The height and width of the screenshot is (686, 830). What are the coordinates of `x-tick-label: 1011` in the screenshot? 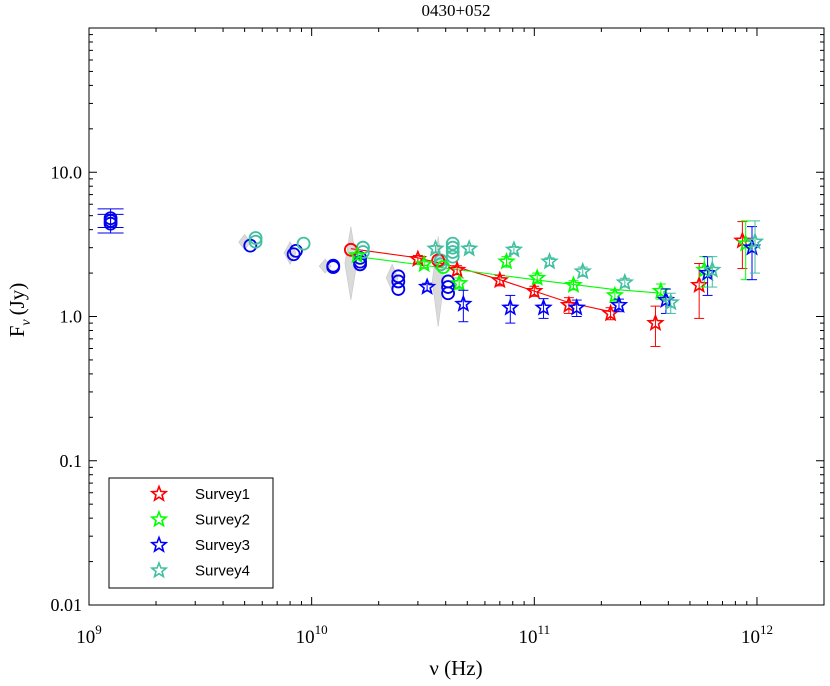 It's located at (535, 635).